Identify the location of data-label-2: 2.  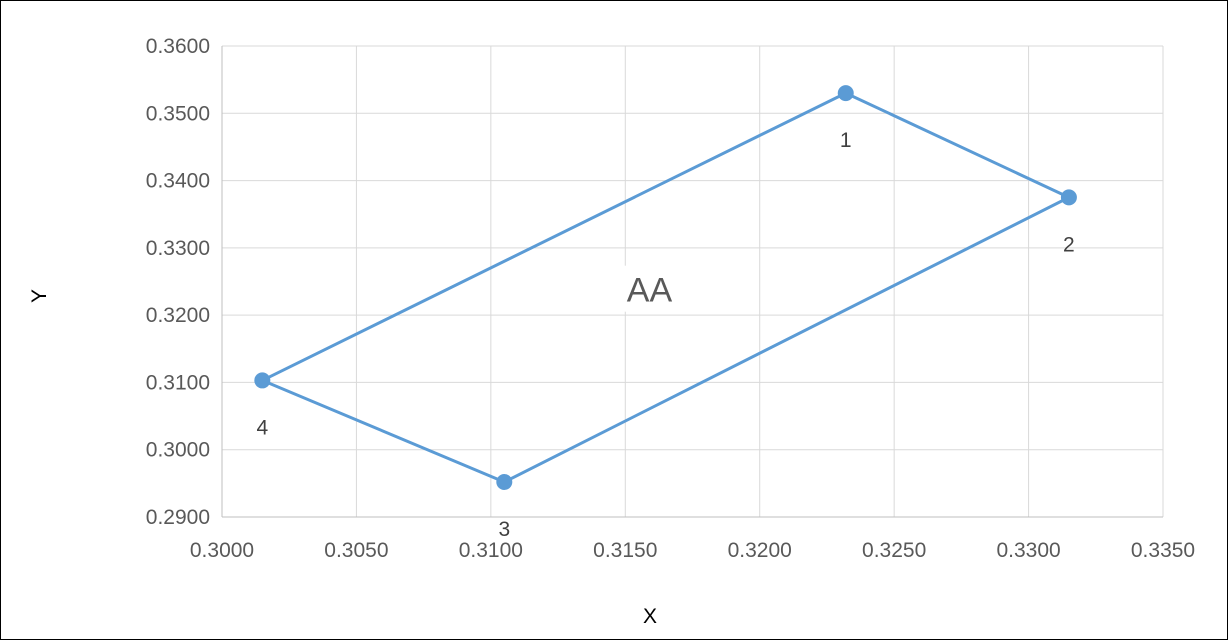
(1069, 244).